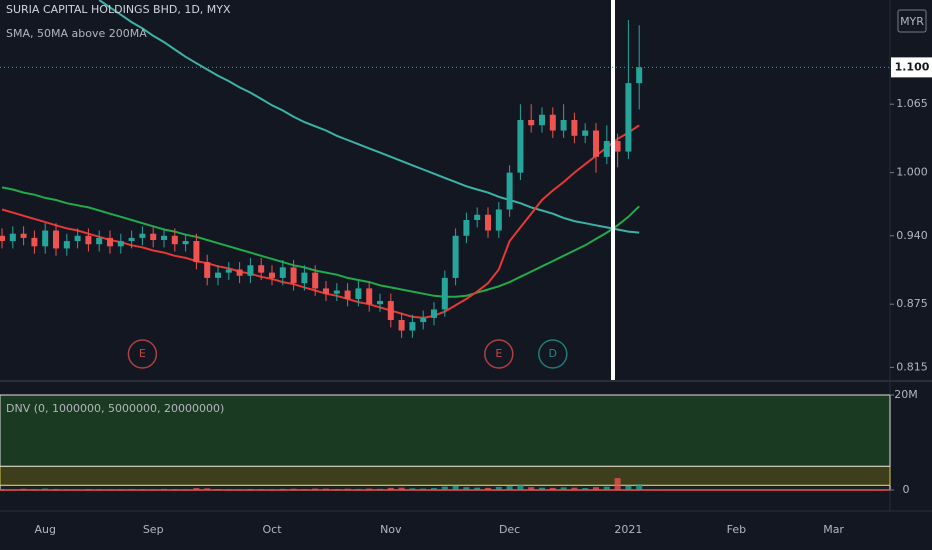 The width and height of the screenshot is (932, 550). I want to click on x-tick-label: Mar, so click(833, 529).